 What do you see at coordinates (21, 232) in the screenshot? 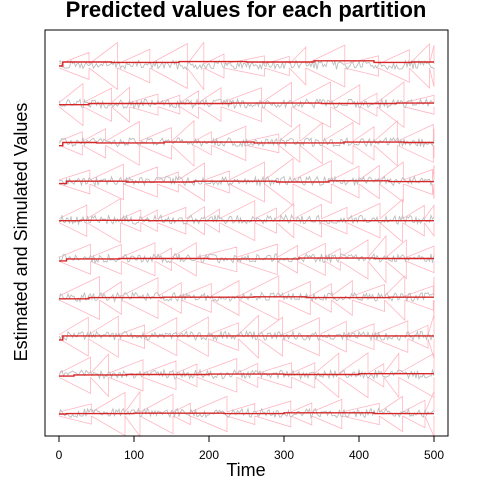
I see `y-axis-label: Estimated and Simulated Values` at bounding box center [21, 232].